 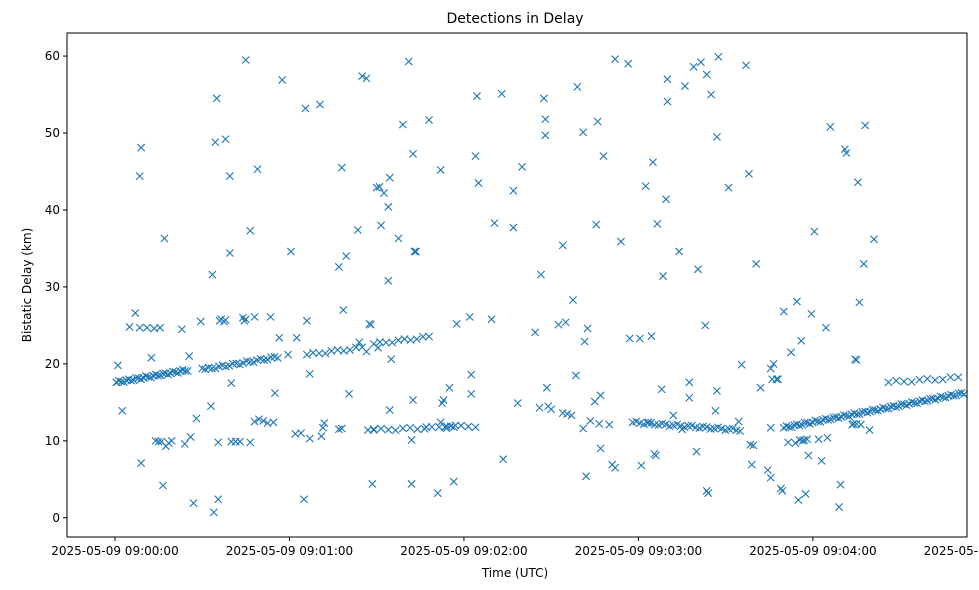 I want to click on y-tick-label: 0, so click(x=56, y=518).